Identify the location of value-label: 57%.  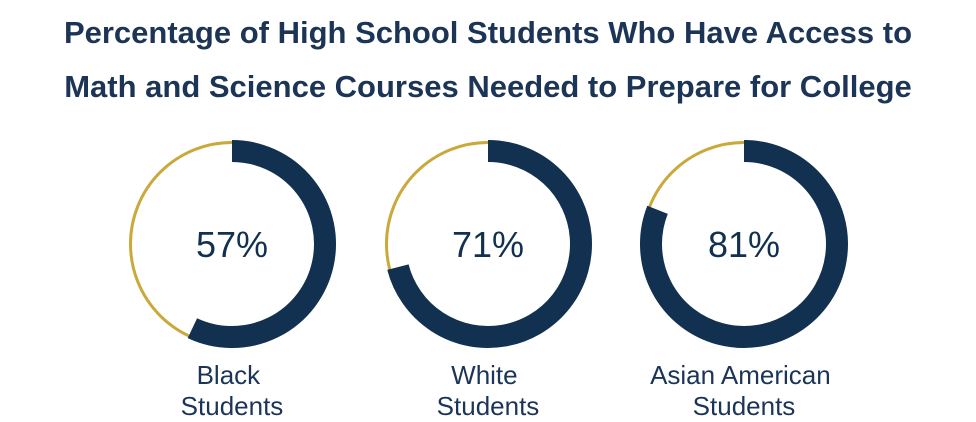
(232, 244).